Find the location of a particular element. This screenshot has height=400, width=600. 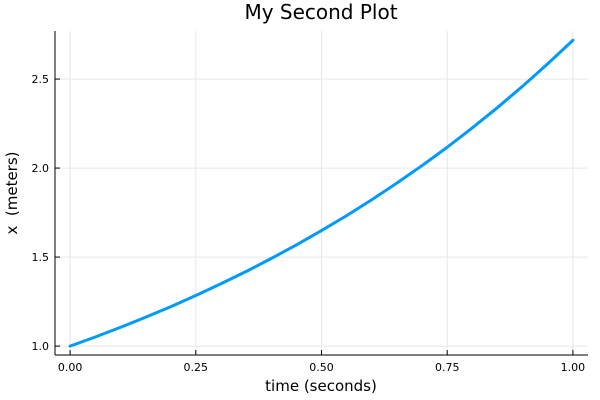

x-tick-label: 1.00 is located at coordinates (573, 367).